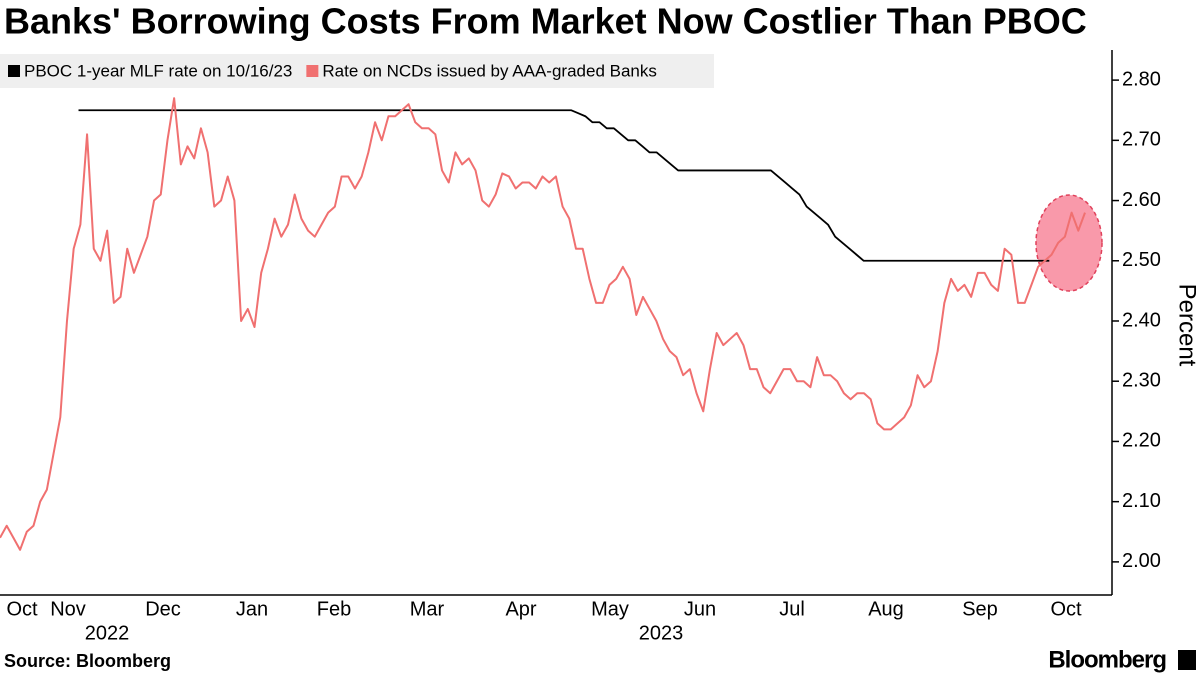 The width and height of the screenshot is (1200, 675). I want to click on x-tick-label: Nov, so click(68, 609).